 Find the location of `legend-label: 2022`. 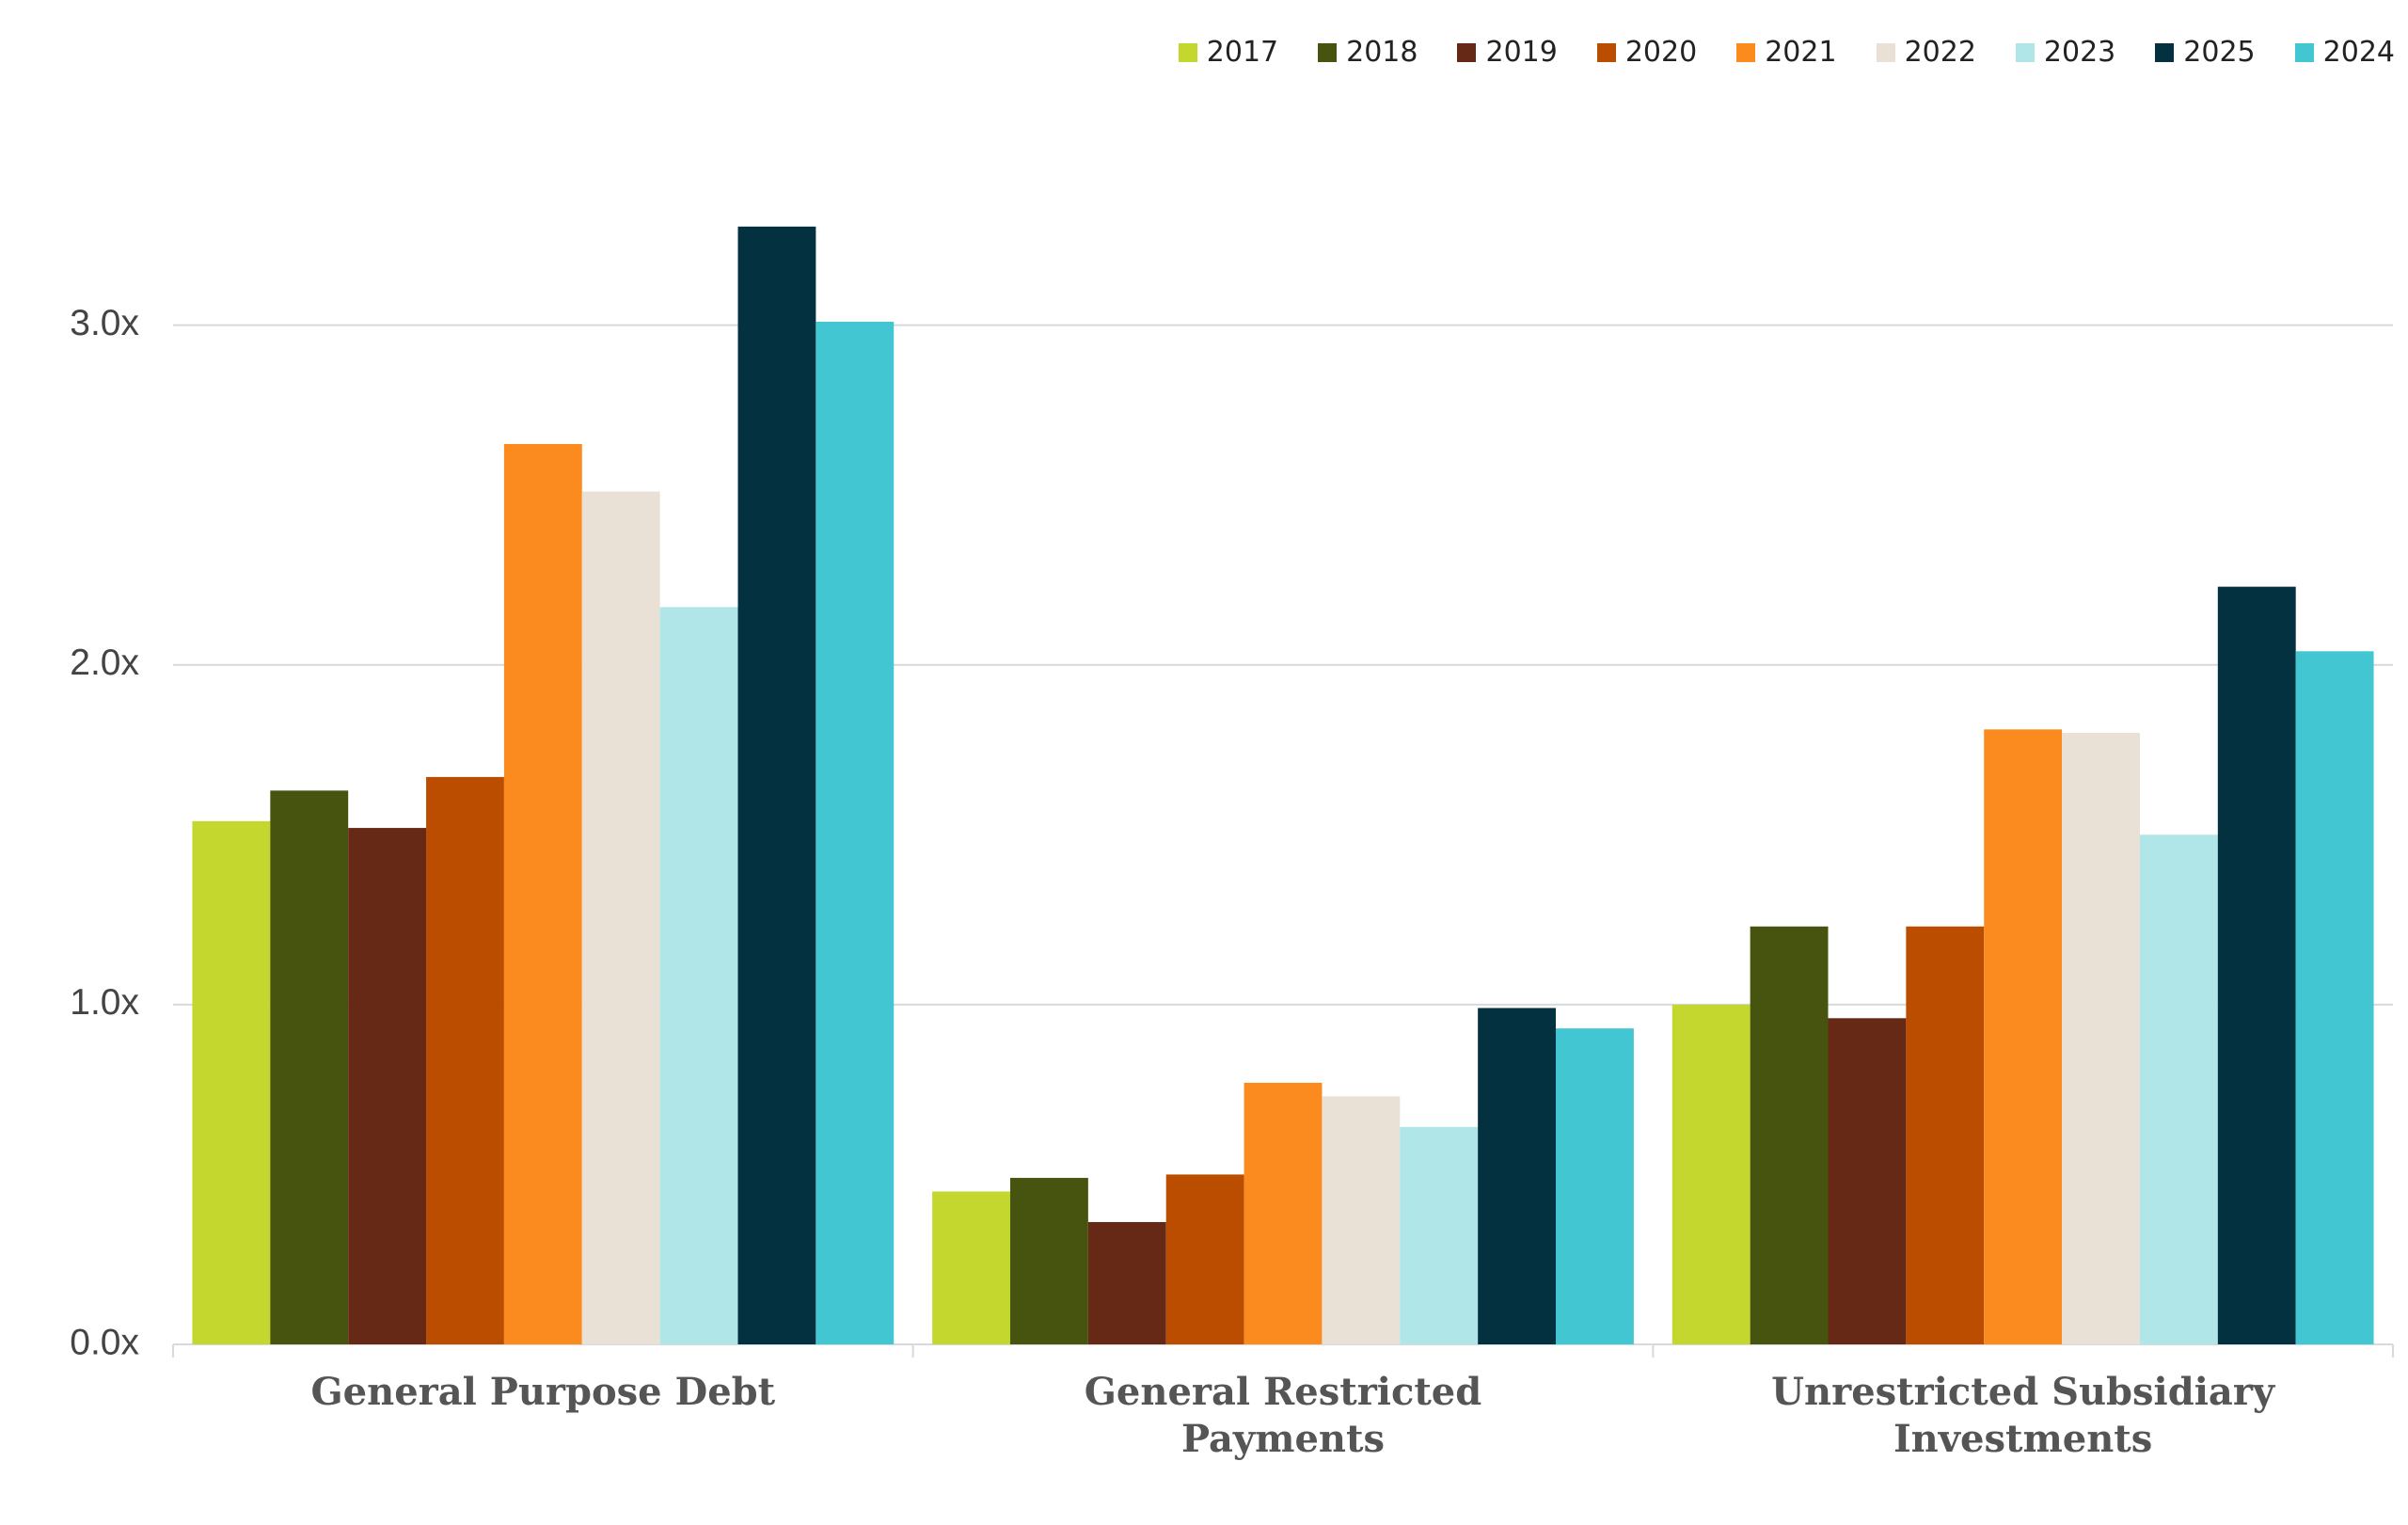

legend-label: 2022 is located at coordinates (1940, 52).